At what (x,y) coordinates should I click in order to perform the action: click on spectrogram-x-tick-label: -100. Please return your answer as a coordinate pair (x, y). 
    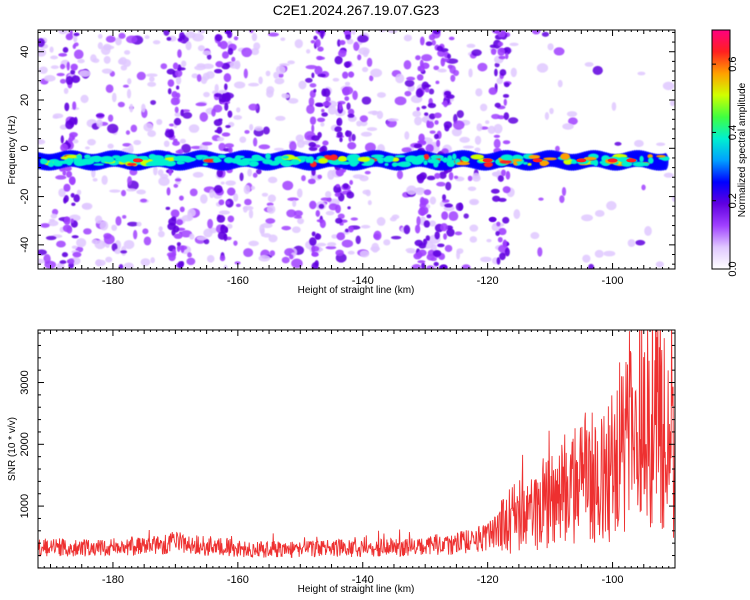
    Looking at the image, I should click on (613, 281).